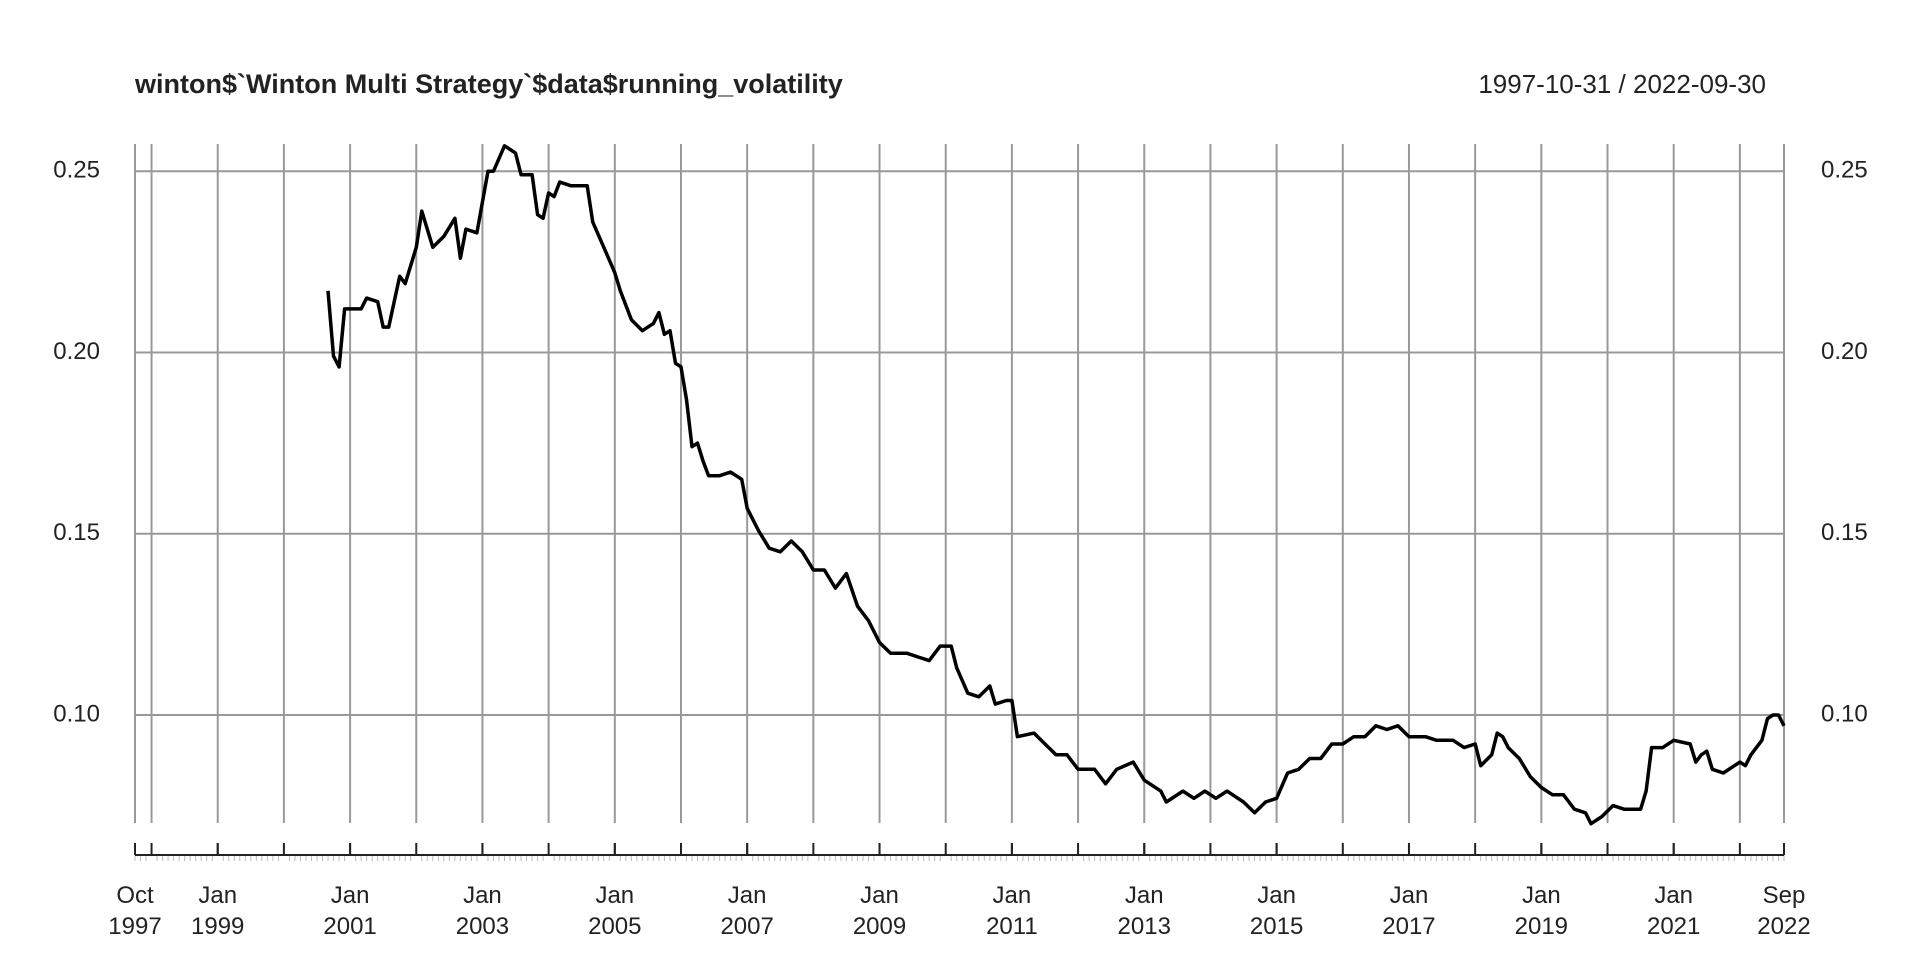 The image size is (1920, 960). Describe the element at coordinates (1409, 911) in the screenshot. I see `x-tick-label: Jan 2017` at that location.